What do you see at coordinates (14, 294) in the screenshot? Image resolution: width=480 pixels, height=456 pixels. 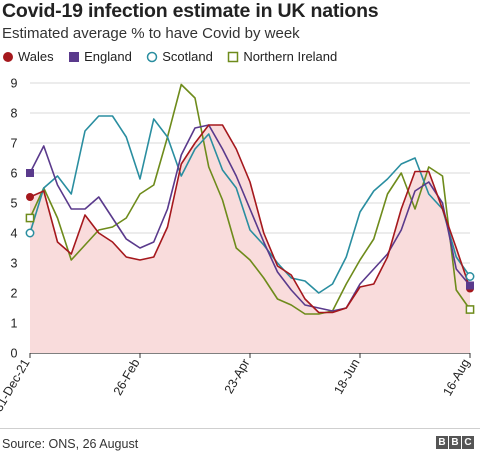 I see `y-tick-label: 2` at bounding box center [14, 294].